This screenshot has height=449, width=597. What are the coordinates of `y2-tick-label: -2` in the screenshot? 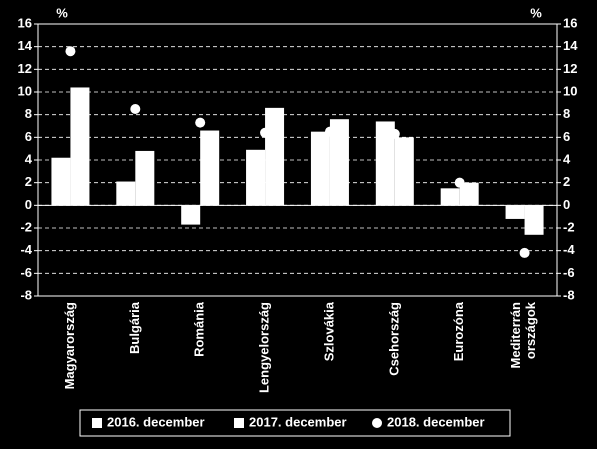 It's located at (569, 226).